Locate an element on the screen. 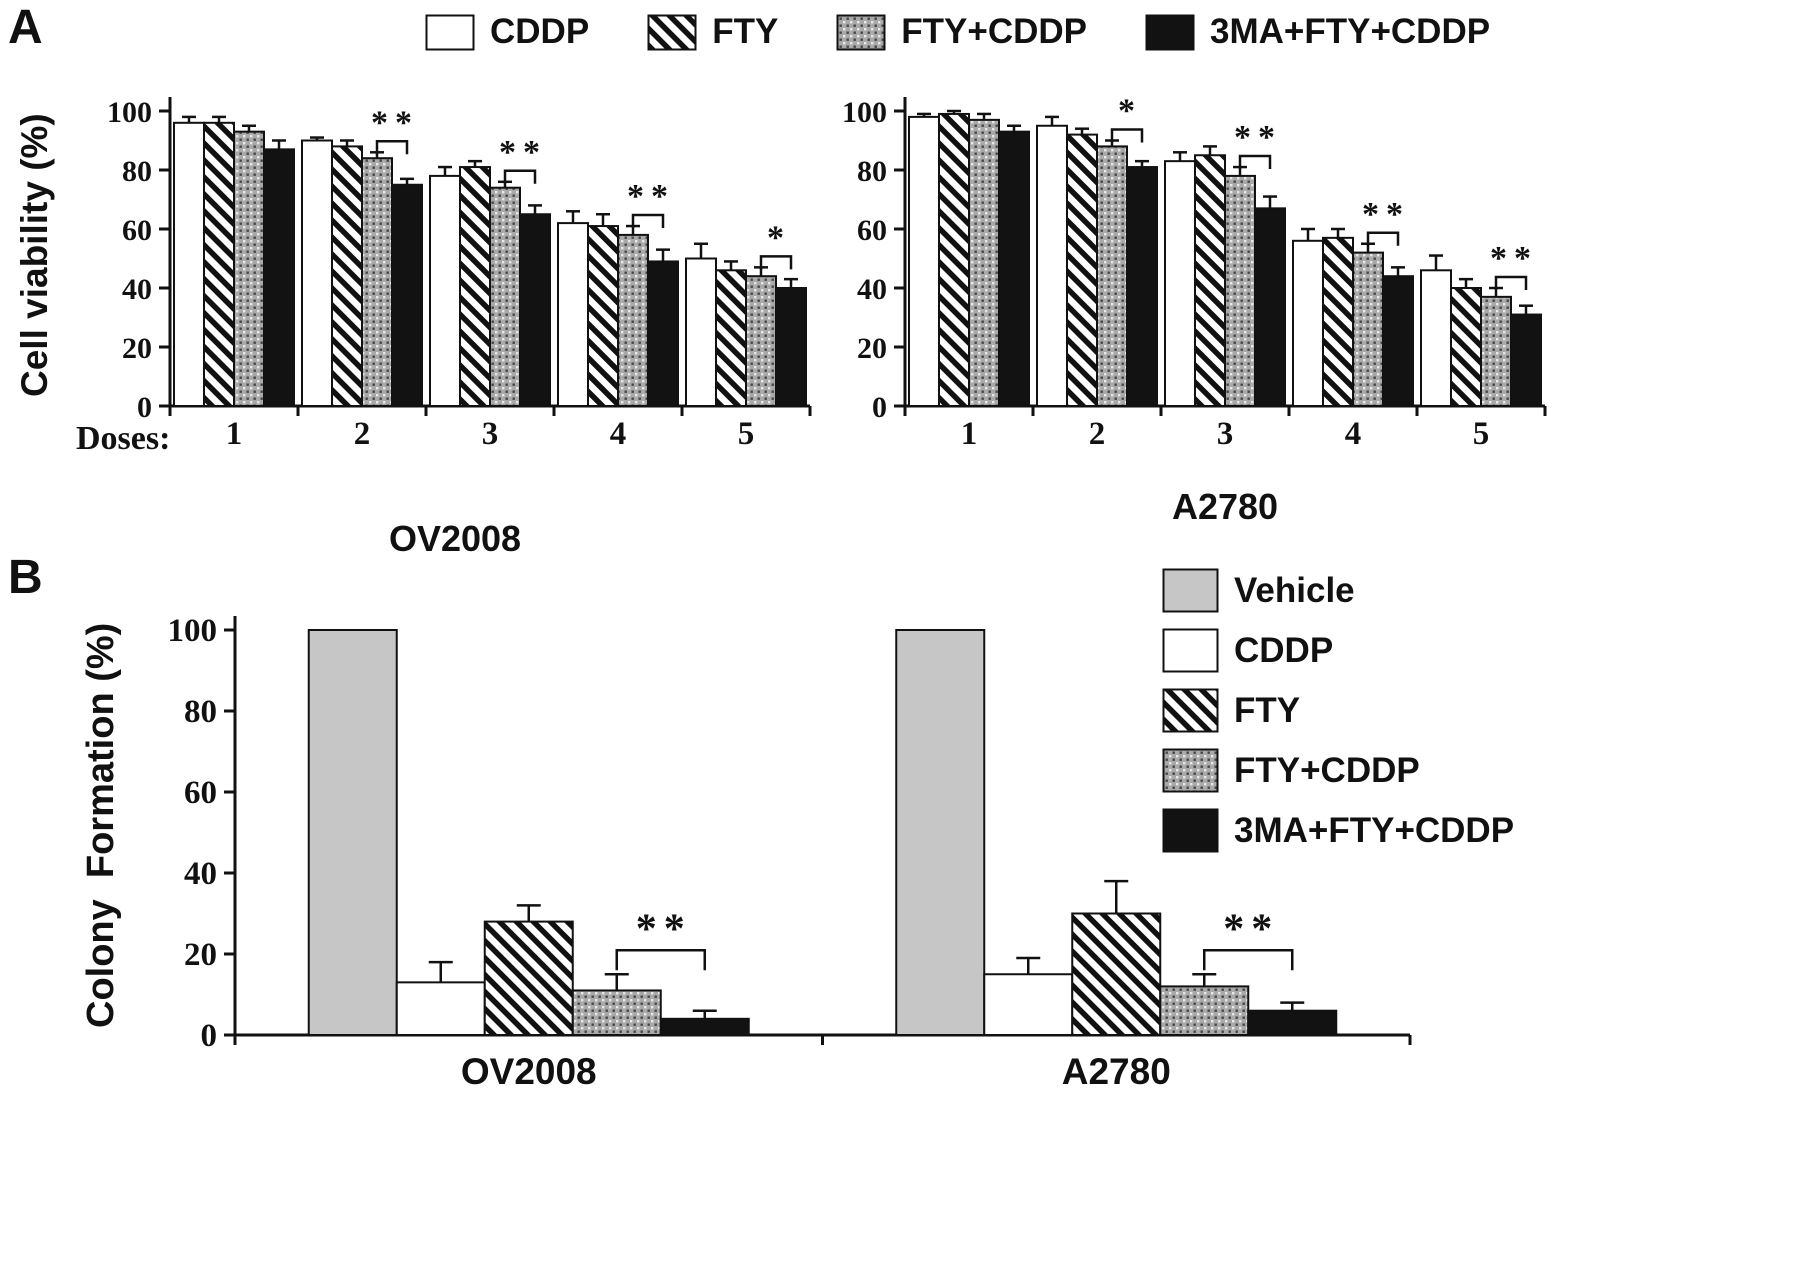 This screenshot has height=1264, width=1795. legend-item-vehicle: Vehicle is located at coordinates (1338, 590).